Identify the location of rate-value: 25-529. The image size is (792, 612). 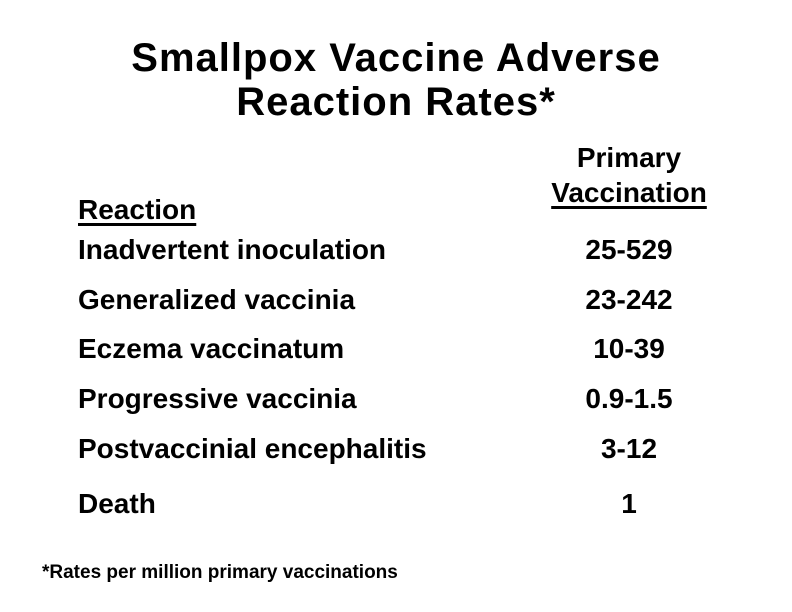
(629, 249).